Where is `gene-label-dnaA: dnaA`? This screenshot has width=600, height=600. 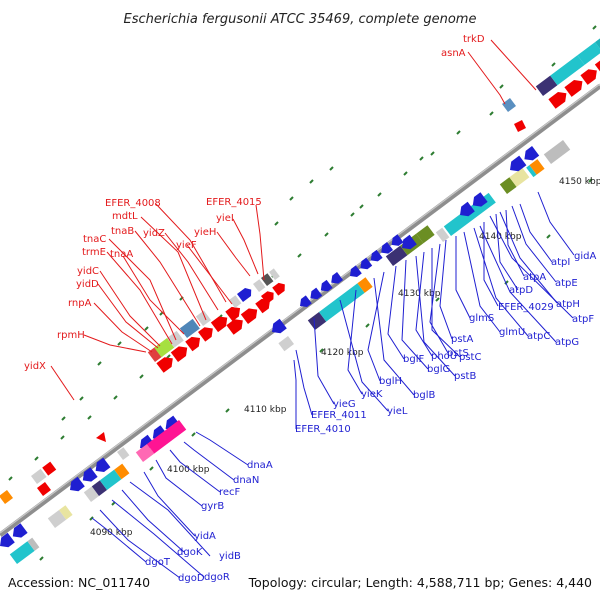 gene-label-dnaA: dnaA is located at coordinates (260, 465).